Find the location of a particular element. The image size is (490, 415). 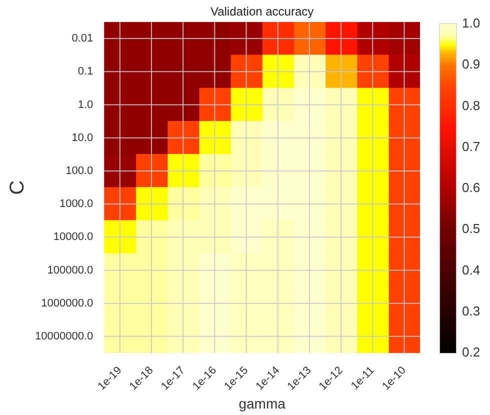

y-tick-label: 1000000.0 is located at coordinates (67, 303).